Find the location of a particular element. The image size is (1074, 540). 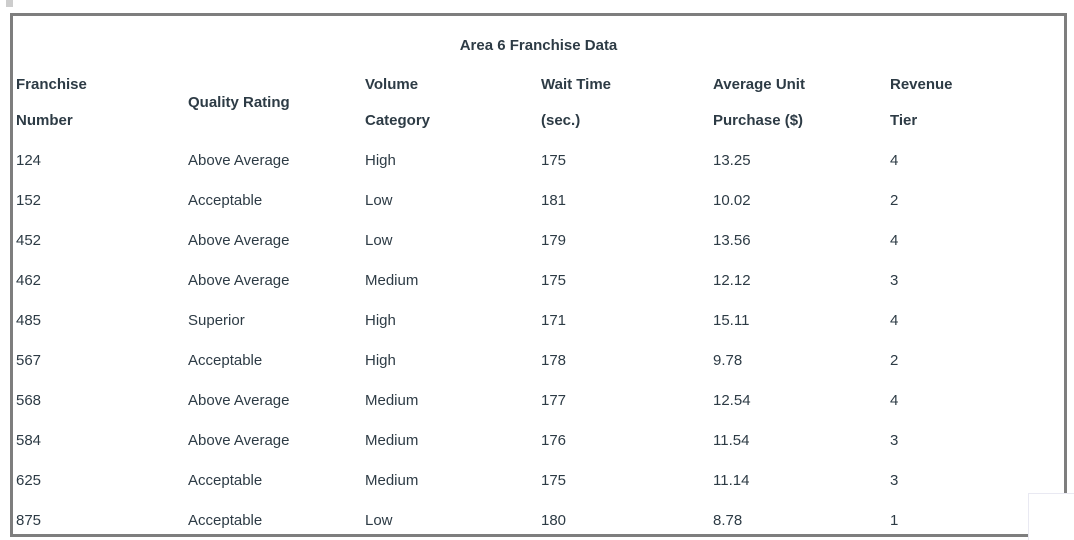

cell-avg-unit-purchase: 13.25 is located at coordinates (732, 160).